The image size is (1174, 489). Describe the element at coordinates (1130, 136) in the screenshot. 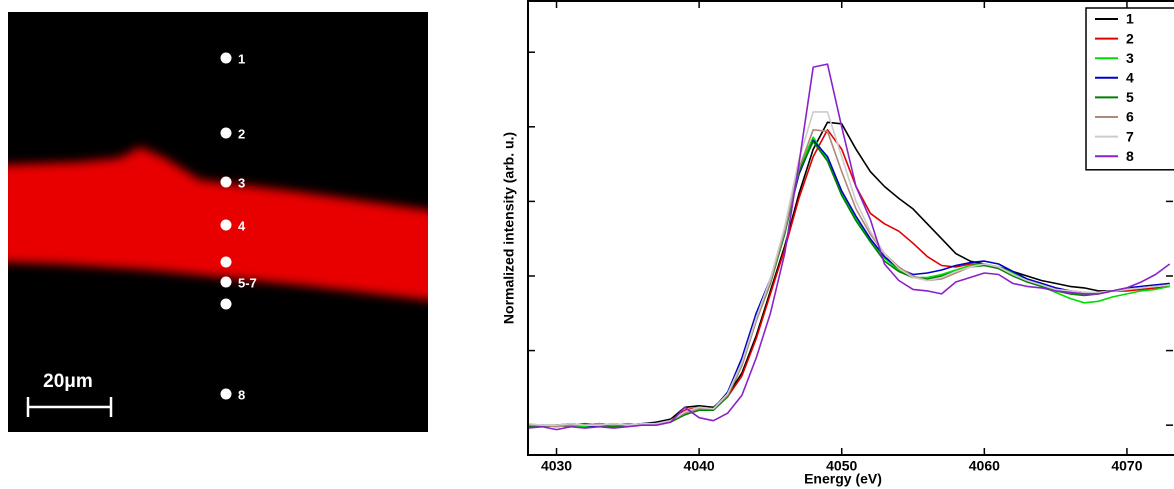

I see `legend-label: 7` at that location.